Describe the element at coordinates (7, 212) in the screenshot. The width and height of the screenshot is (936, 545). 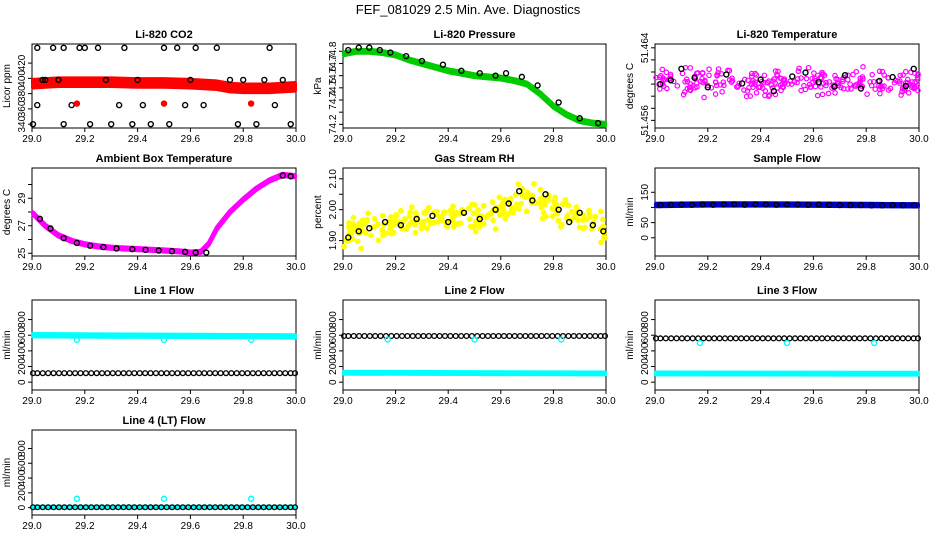
I see `y-axis-label: degrees C` at that location.